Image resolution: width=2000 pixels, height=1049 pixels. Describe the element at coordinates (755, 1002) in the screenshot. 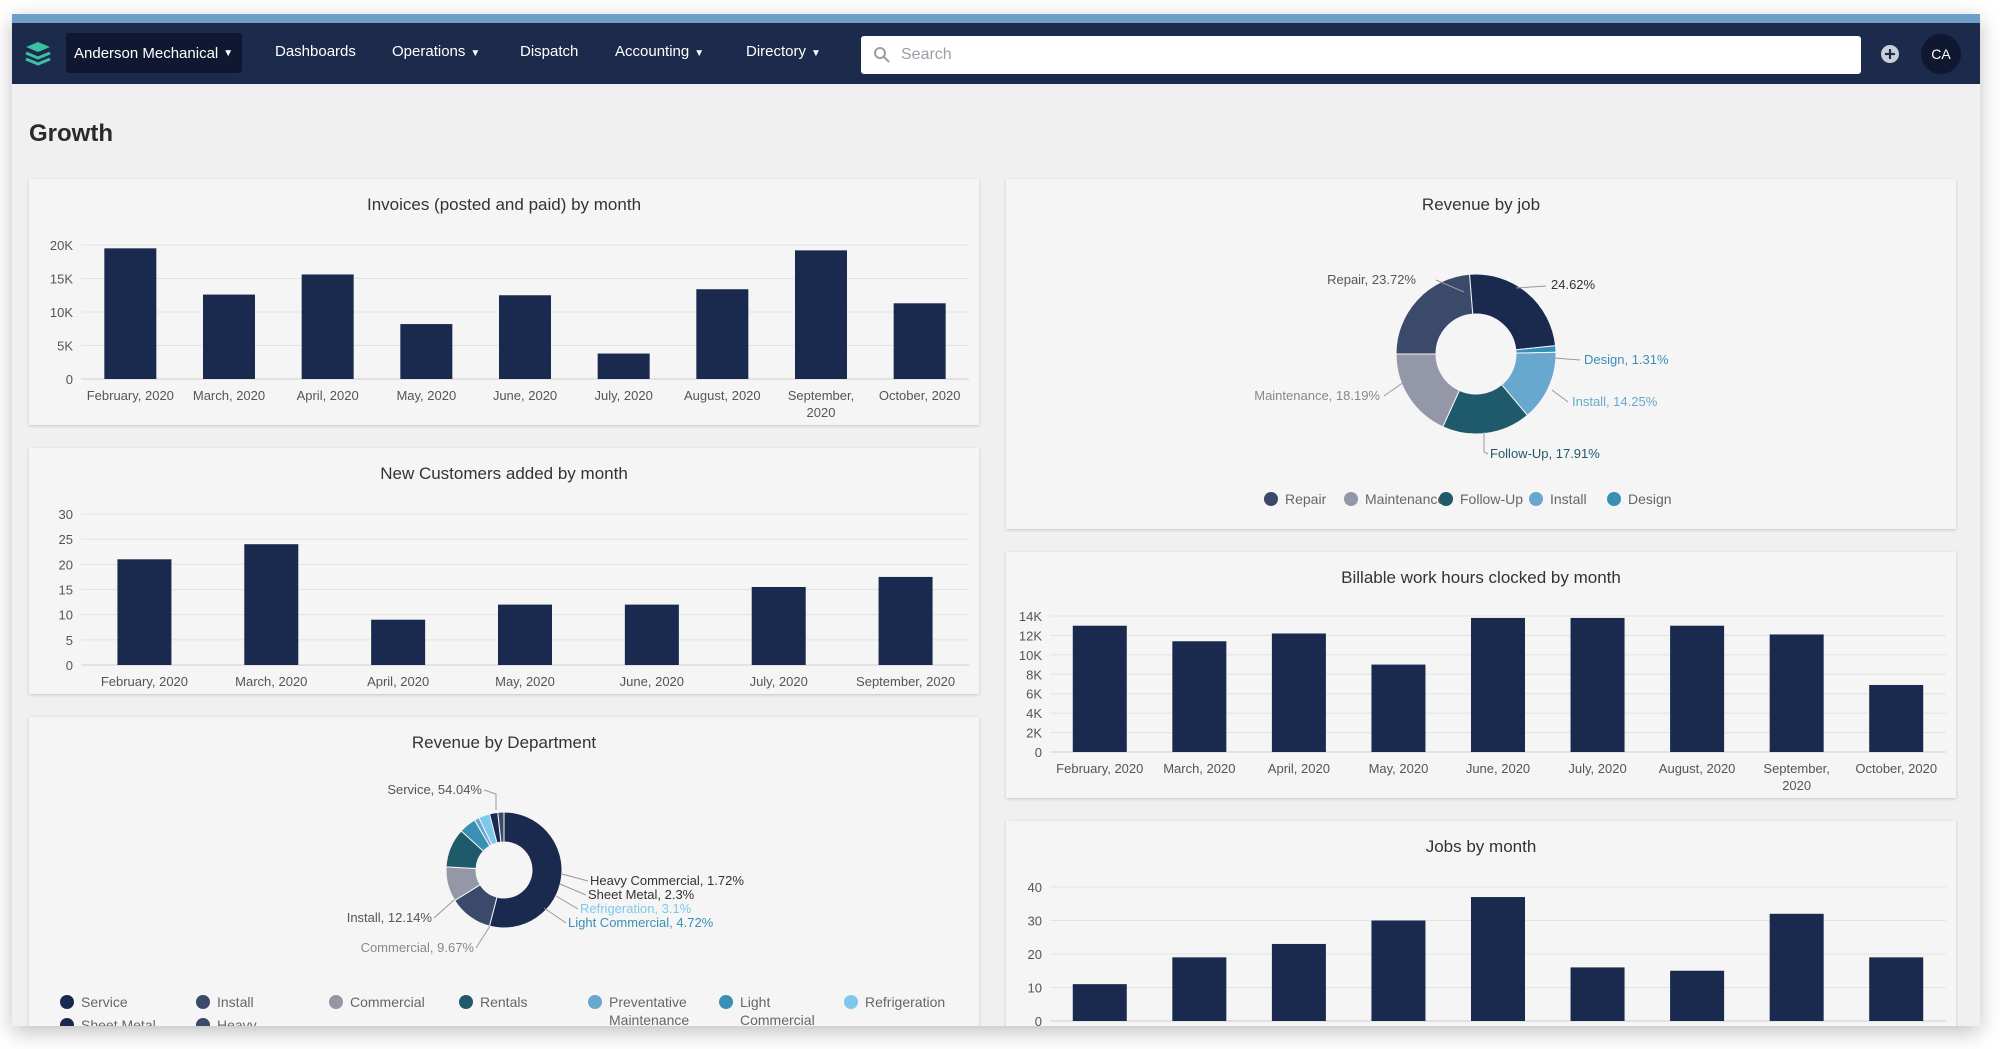

I see `legend-label: Light` at that location.